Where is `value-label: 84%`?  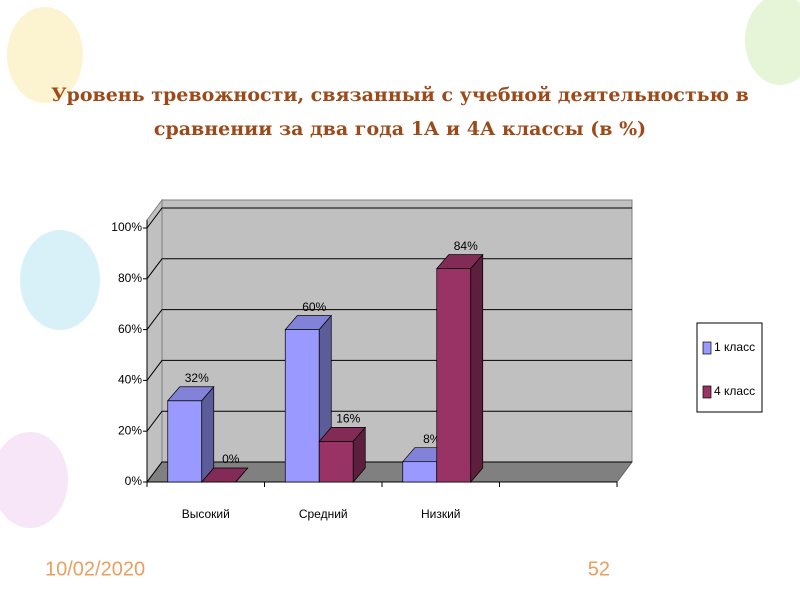 value-label: 84% is located at coordinates (466, 246).